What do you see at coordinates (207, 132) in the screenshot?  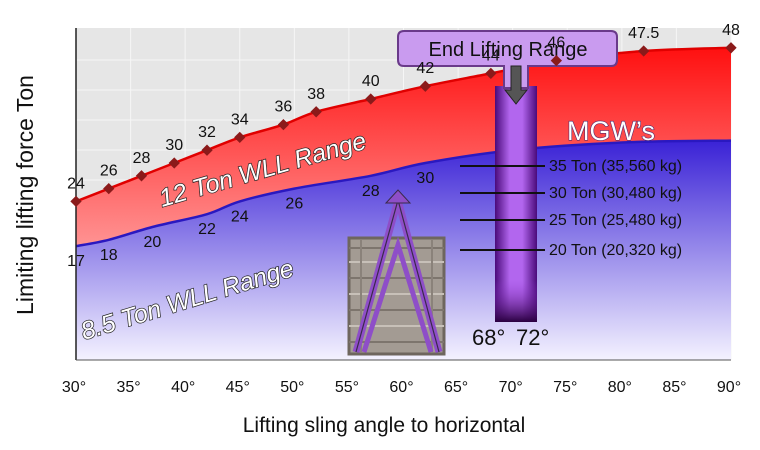 I see `data-label: 32` at bounding box center [207, 132].